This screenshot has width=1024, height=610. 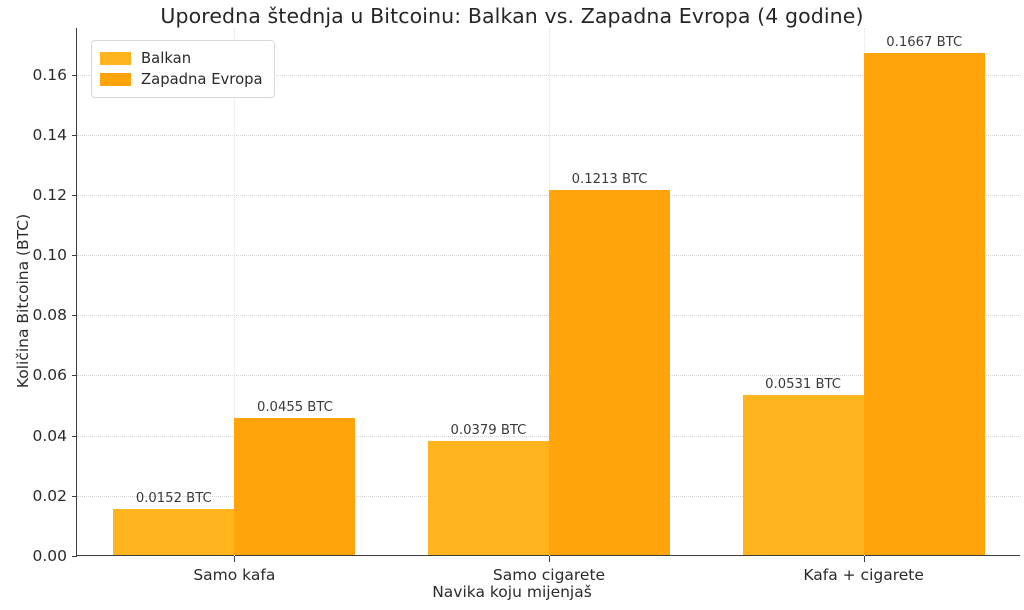 What do you see at coordinates (49, 134) in the screenshot?
I see `y-tick-label: 0.14` at bounding box center [49, 134].